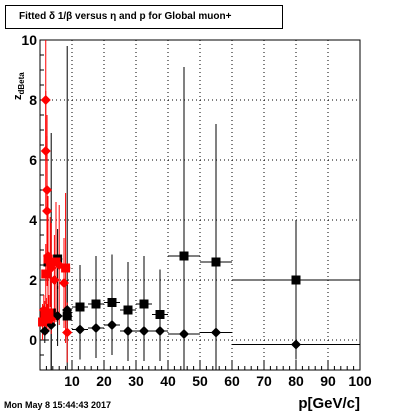 Image resolution: width=400 pixels, height=414 pixels. Describe the element at coordinates (33, 280) in the screenshot. I see `y-tick-label: 2` at that location.